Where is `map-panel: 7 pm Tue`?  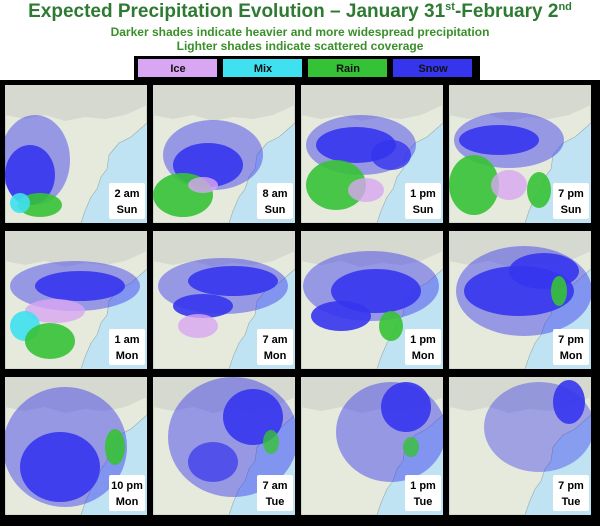 map-panel: 7 pm Tue is located at coordinates (520, 446).